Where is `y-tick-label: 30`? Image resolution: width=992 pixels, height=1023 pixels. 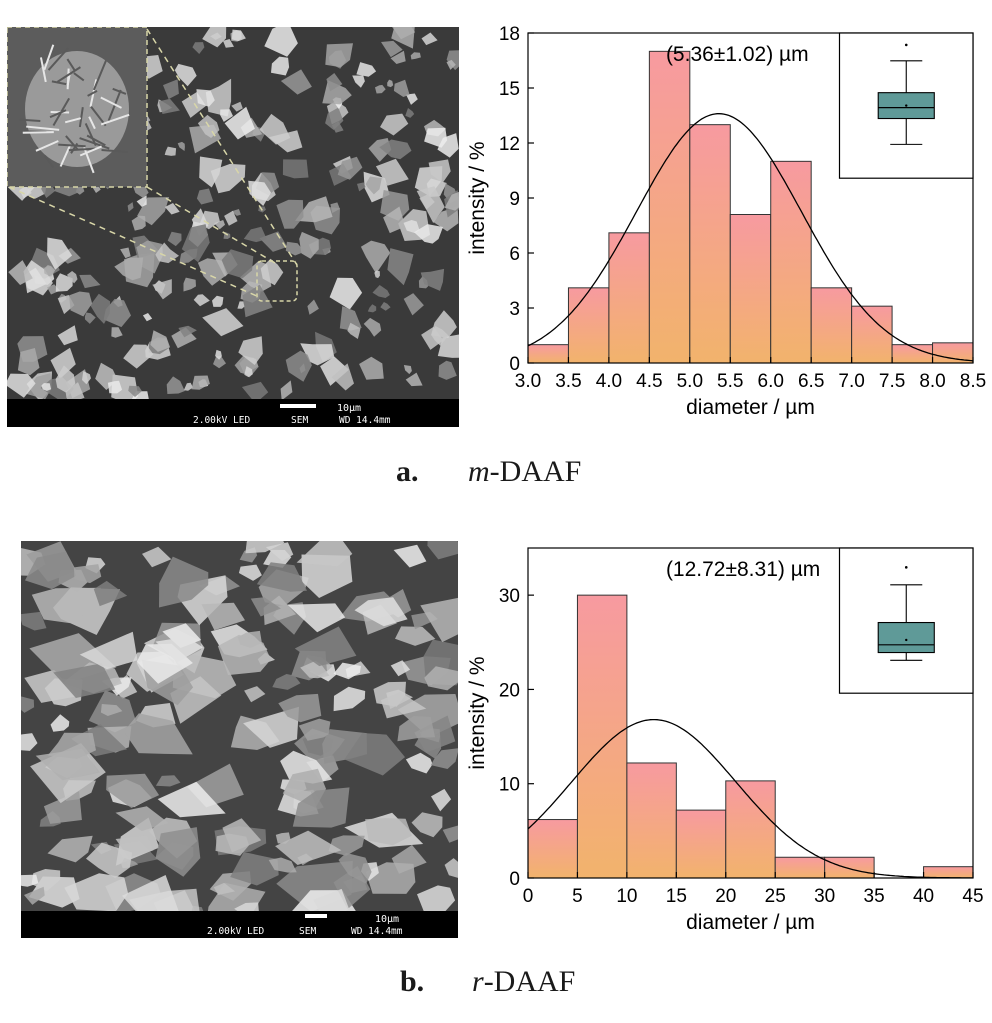
y-tick-label: 30 is located at coordinates (509, 596).